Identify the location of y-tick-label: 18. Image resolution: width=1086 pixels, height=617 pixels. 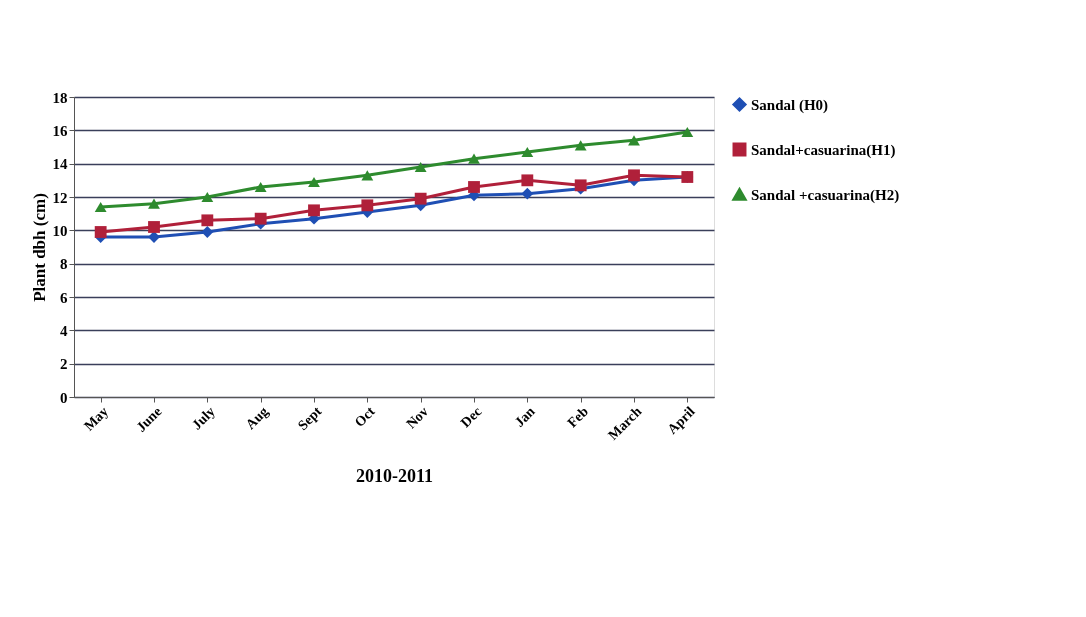
(60, 97).